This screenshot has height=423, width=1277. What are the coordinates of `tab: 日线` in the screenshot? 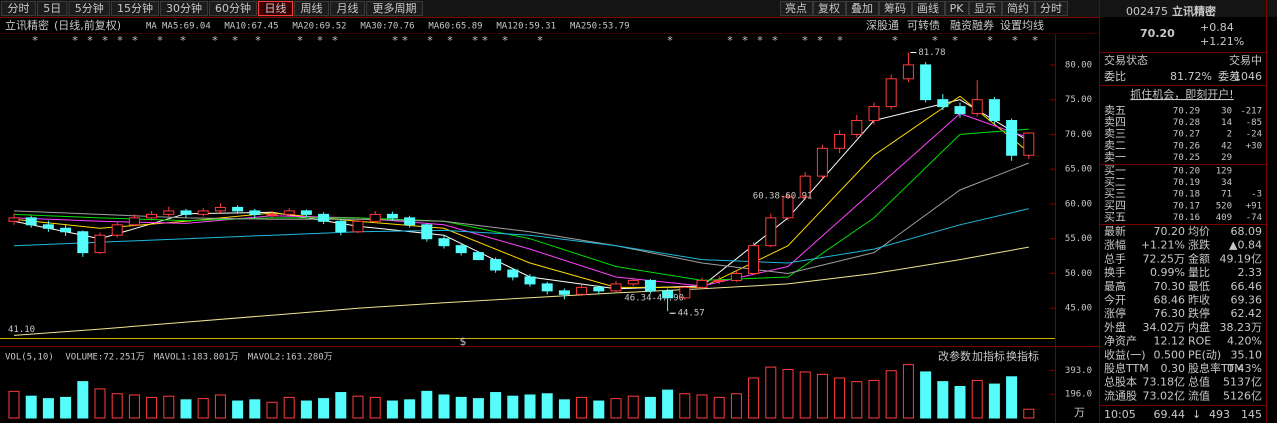 It's located at (276, 8).